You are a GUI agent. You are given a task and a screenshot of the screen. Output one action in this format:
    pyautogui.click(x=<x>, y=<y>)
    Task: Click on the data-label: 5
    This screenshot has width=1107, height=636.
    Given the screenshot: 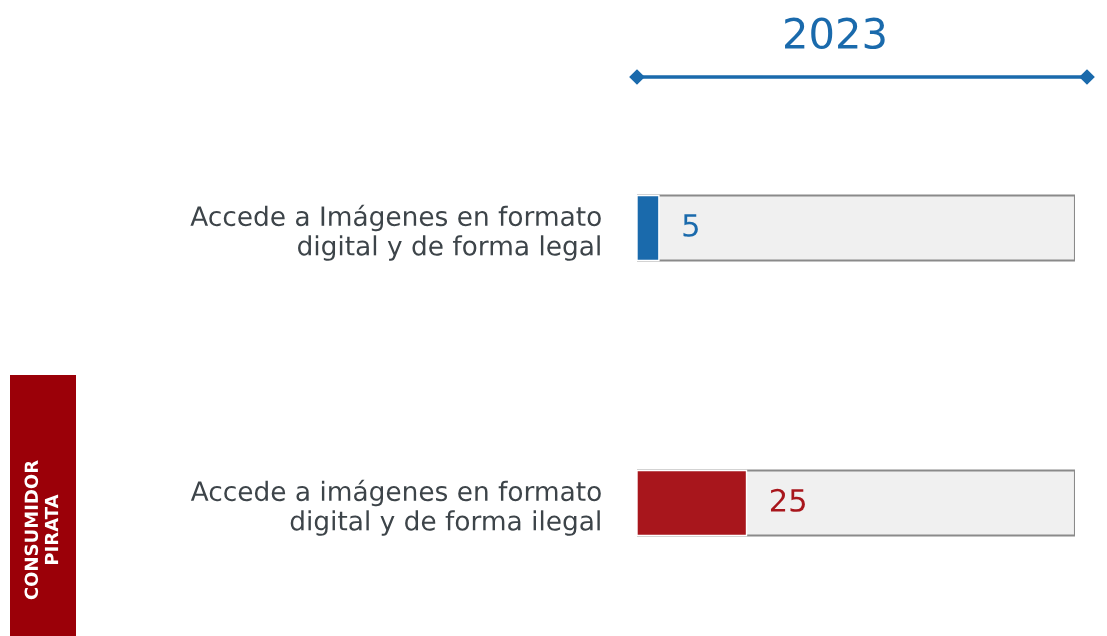 What is the action you would take?
    pyautogui.click(x=690, y=225)
    